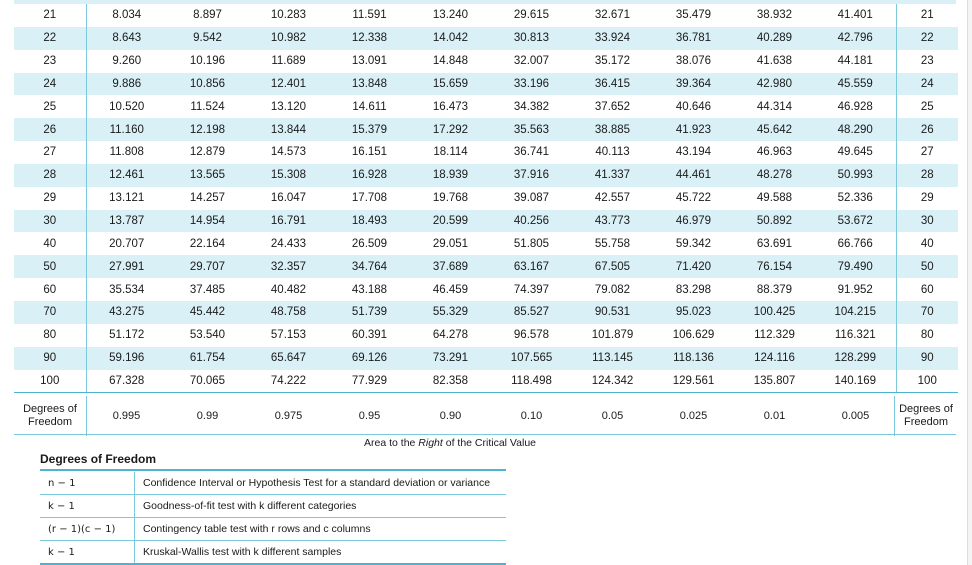 This screenshot has width=972, height=565. I want to click on critical-value-cell: 52.336, so click(855, 198).